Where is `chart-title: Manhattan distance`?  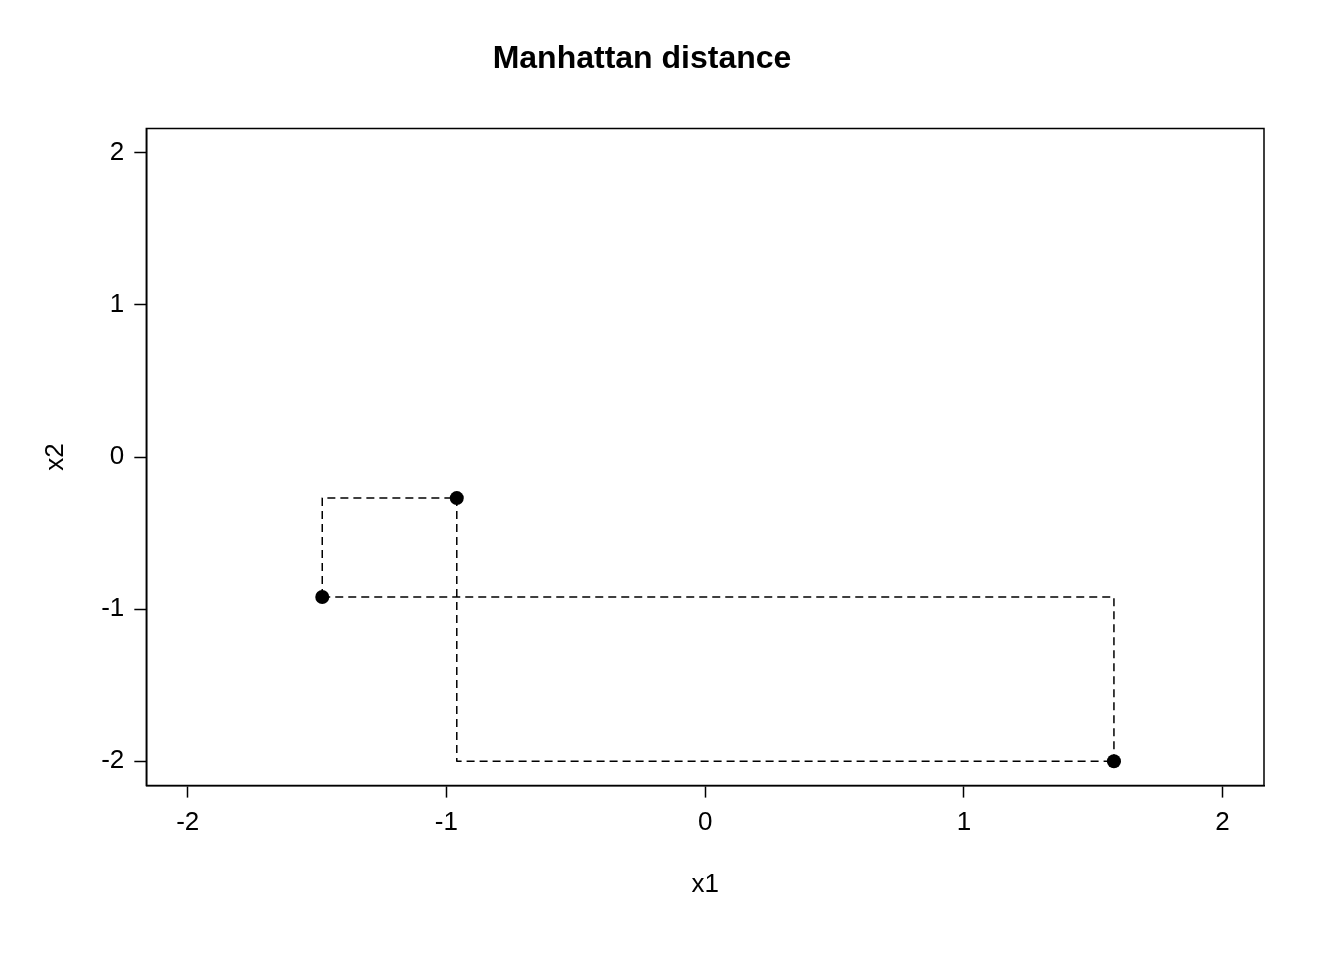 chart-title: Manhattan distance is located at coordinates (642, 57).